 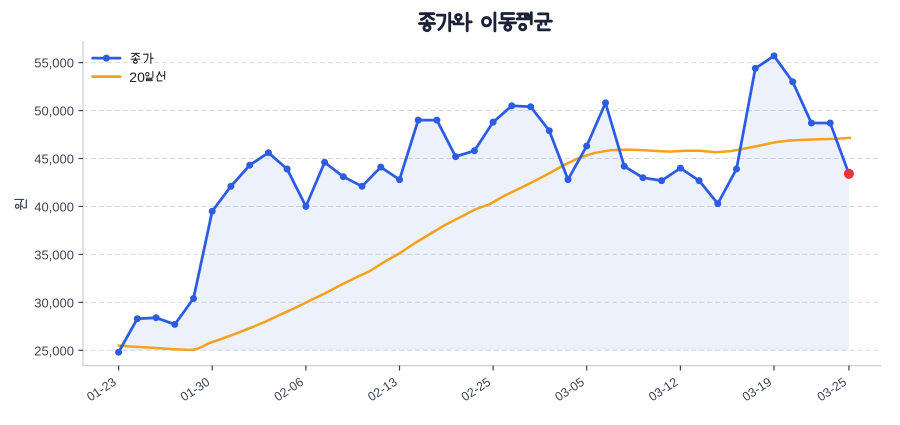 What do you see at coordinates (54, 254) in the screenshot?
I see `svg-text: 35,000` at bounding box center [54, 254].